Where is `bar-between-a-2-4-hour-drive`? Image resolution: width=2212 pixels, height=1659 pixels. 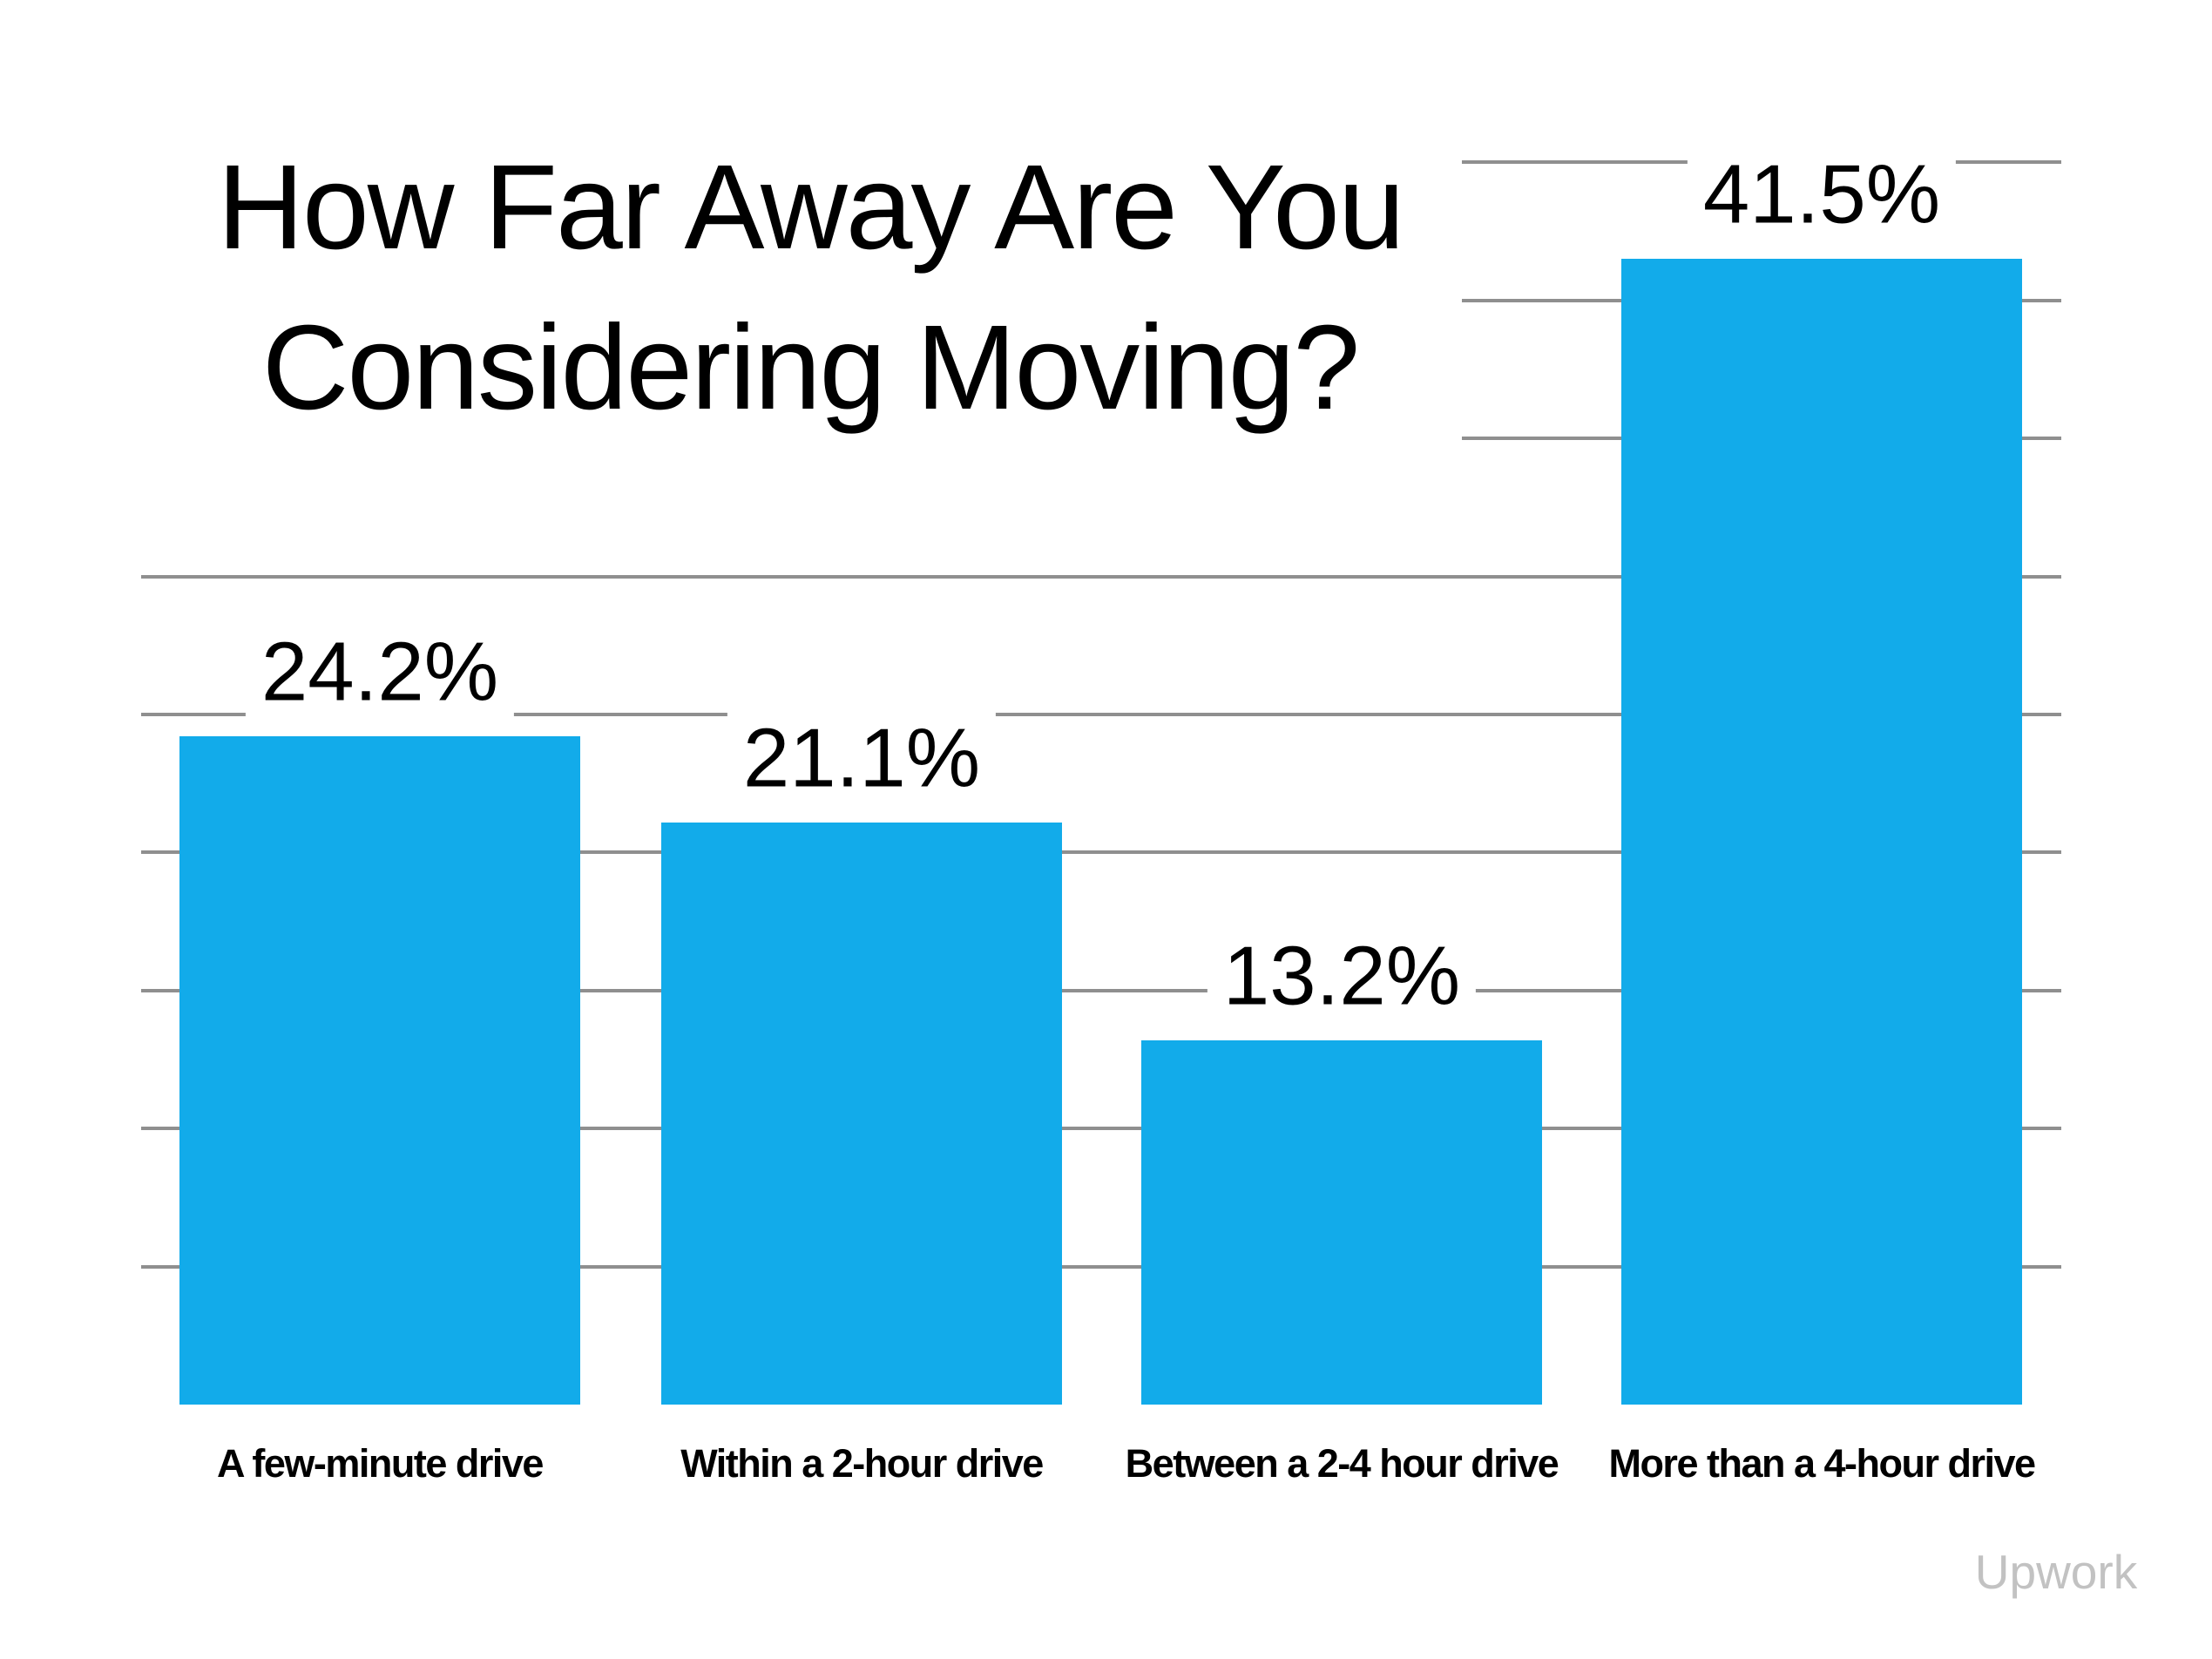
bar-between-a-2-4-hour-drive is located at coordinates (1341, 1222).